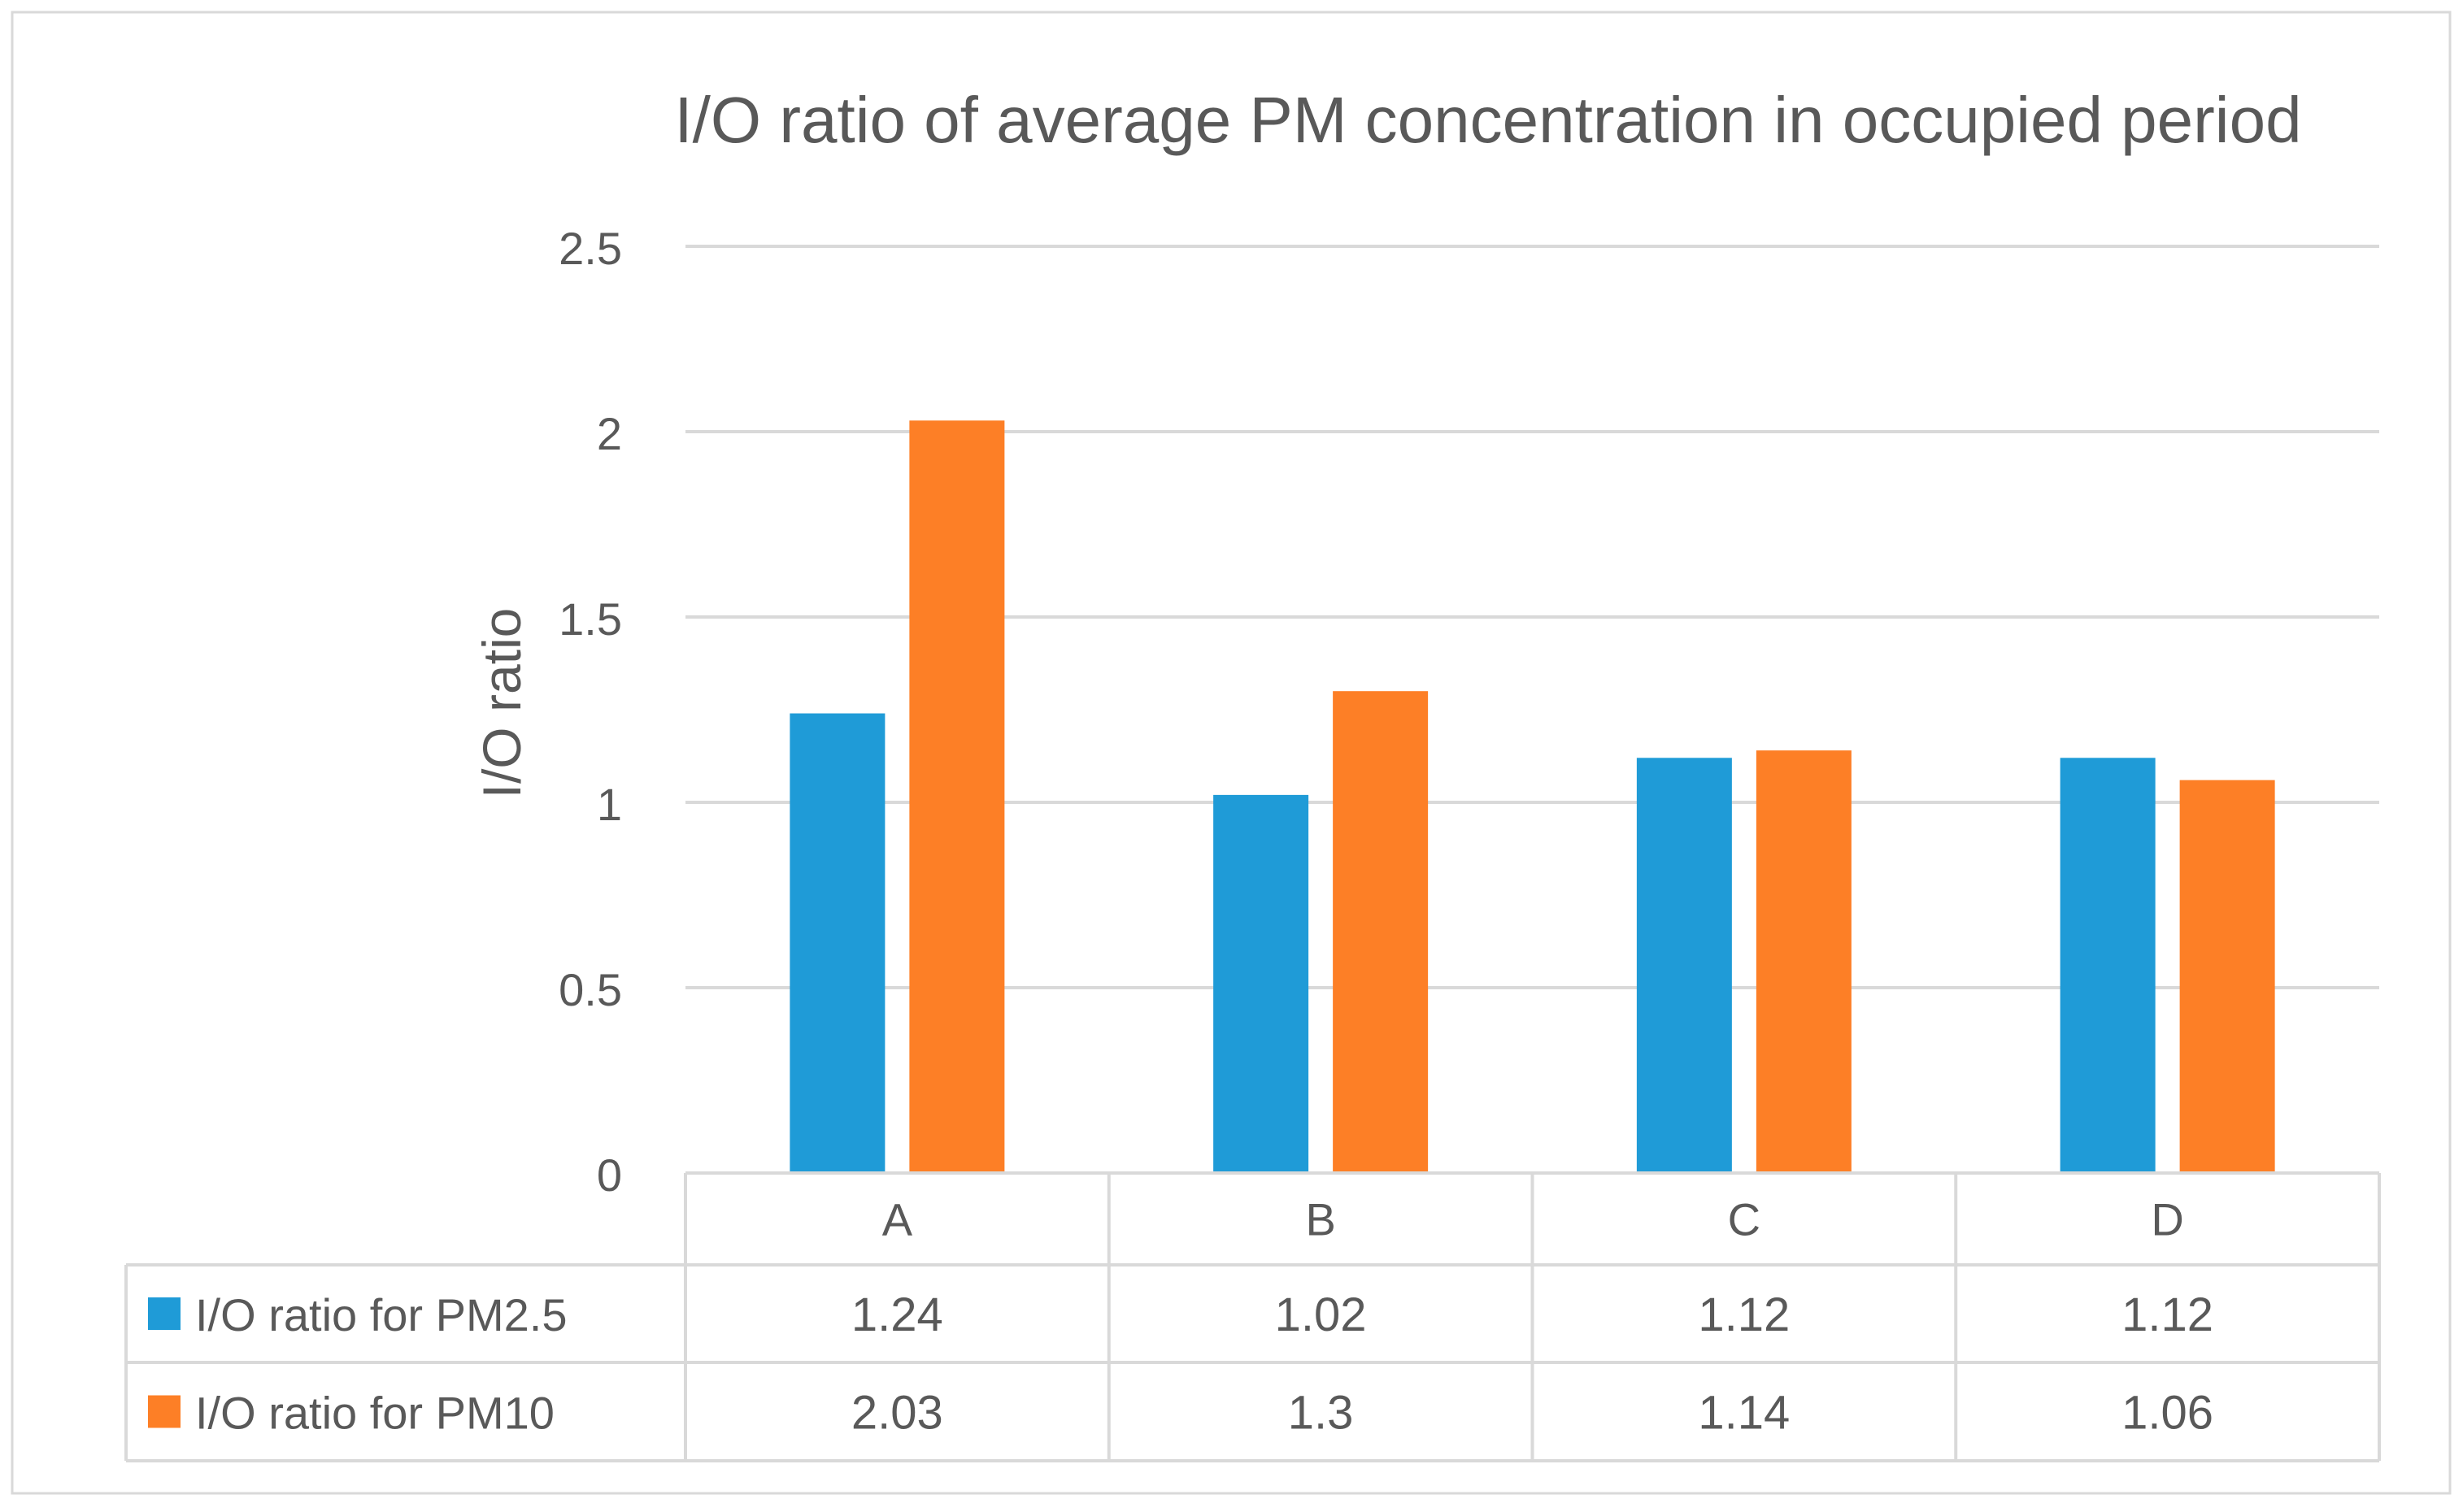 The width and height of the screenshot is (2463, 1512). What do you see at coordinates (609, 1175) in the screenshot?
I see `y-tick-label: 0` at bounding box center [609, 1175].